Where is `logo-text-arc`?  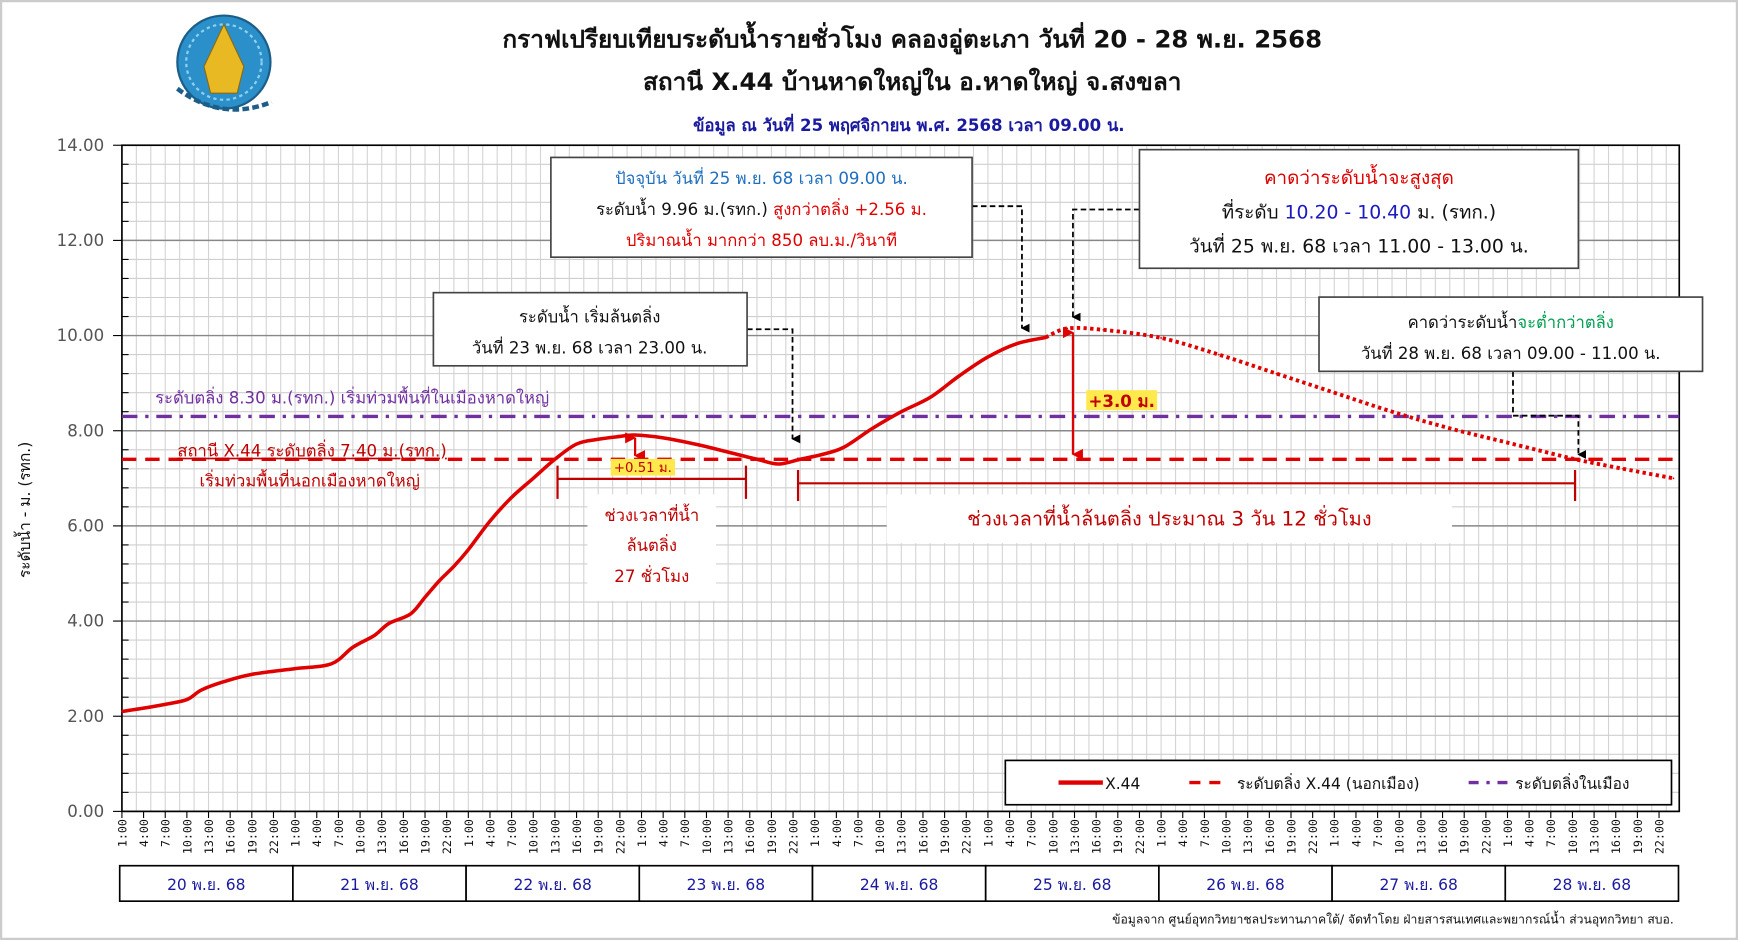
logo-text-arc is located at coordinates (224, 99).